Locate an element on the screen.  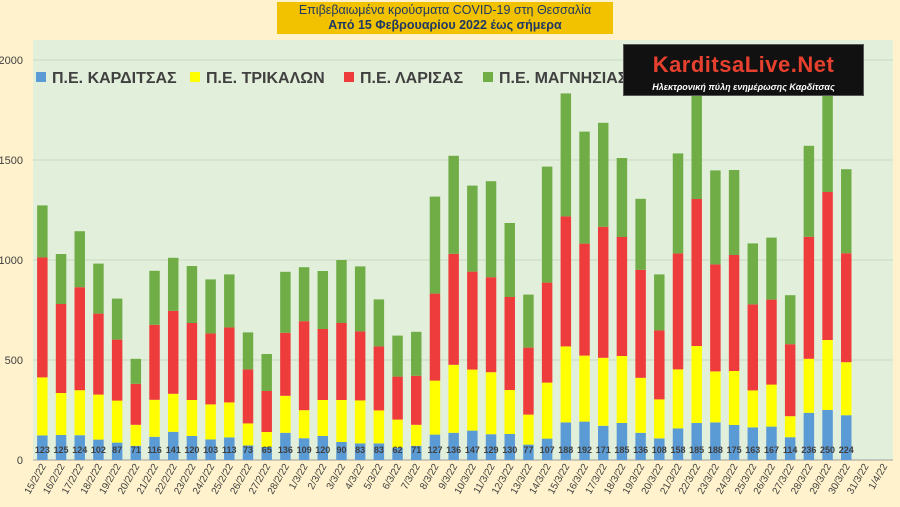
legend-label-magnisia: Π.Ε. ΜΑΓΝΗΣΙΑΣ is located at coordinates (563, 78).